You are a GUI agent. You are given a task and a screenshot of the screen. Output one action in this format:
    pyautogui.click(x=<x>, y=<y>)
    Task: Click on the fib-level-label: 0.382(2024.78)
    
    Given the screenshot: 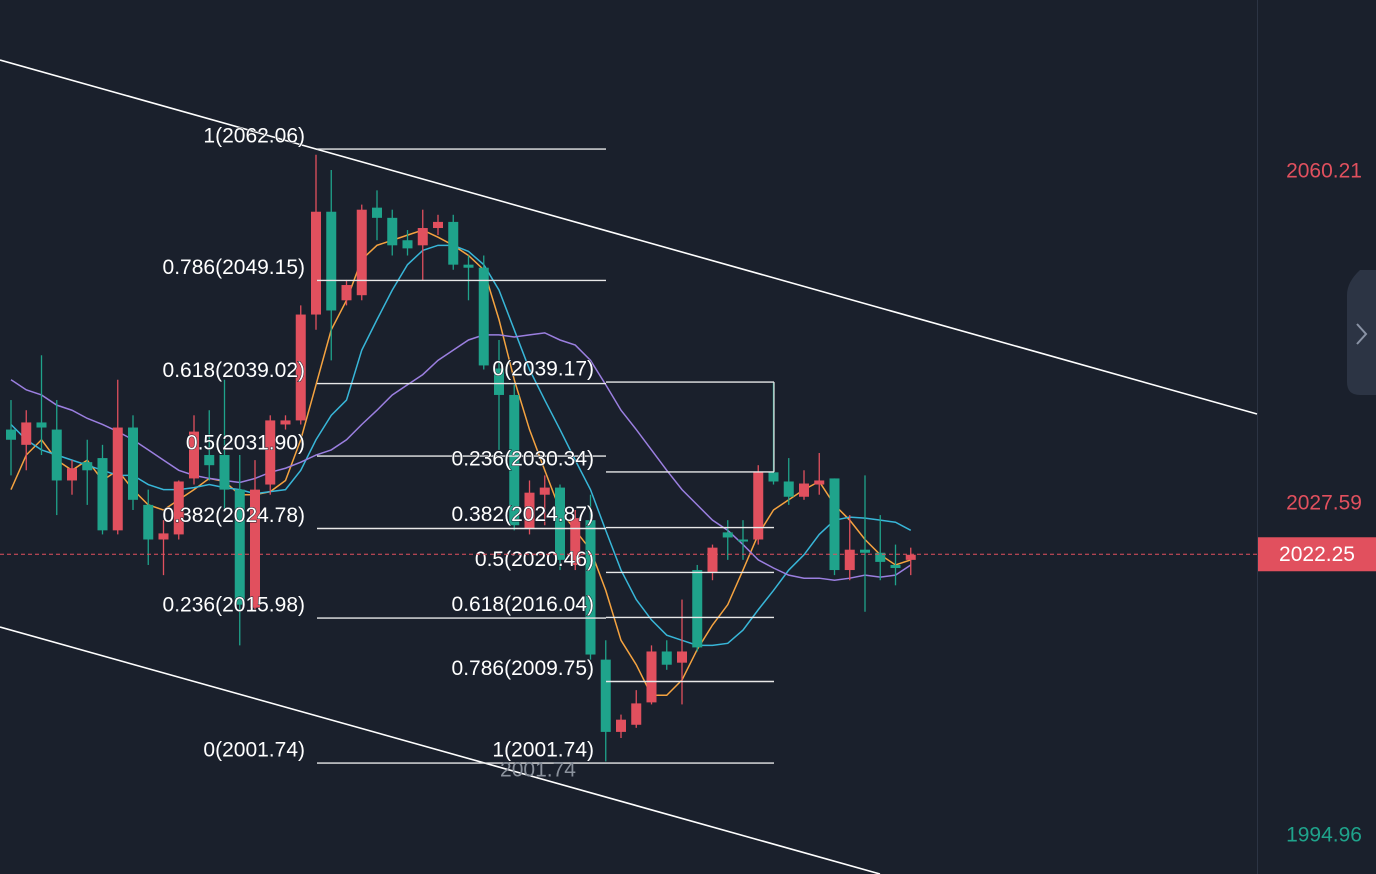 What is the action you would take?
    pyautogui.click(x=234, y=515)
    